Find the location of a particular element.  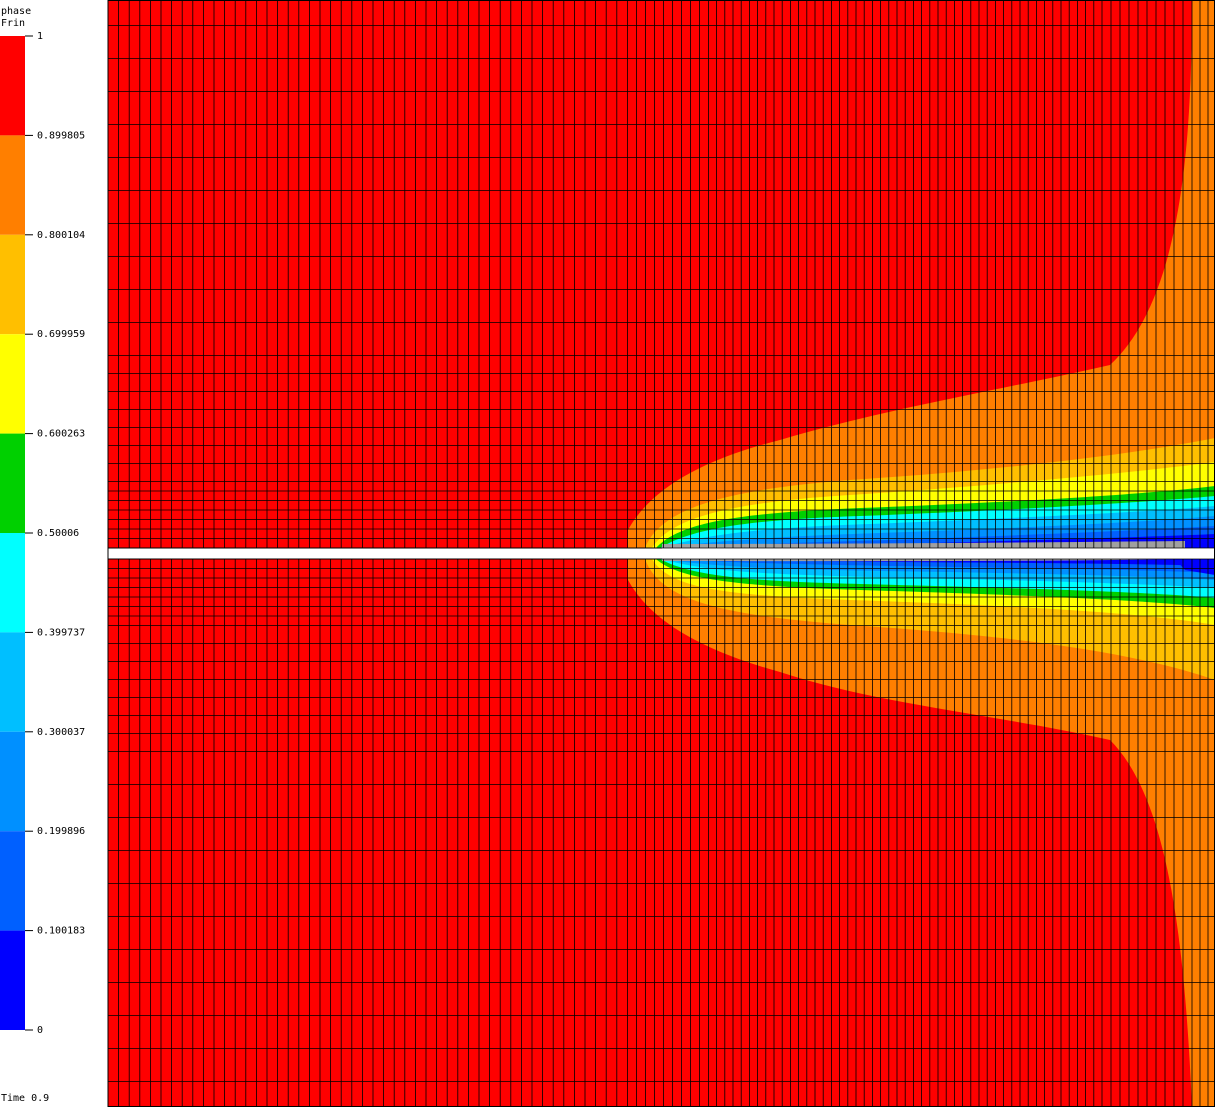

colorbar-tick-label: 1 is located at coordinates (40, 36).